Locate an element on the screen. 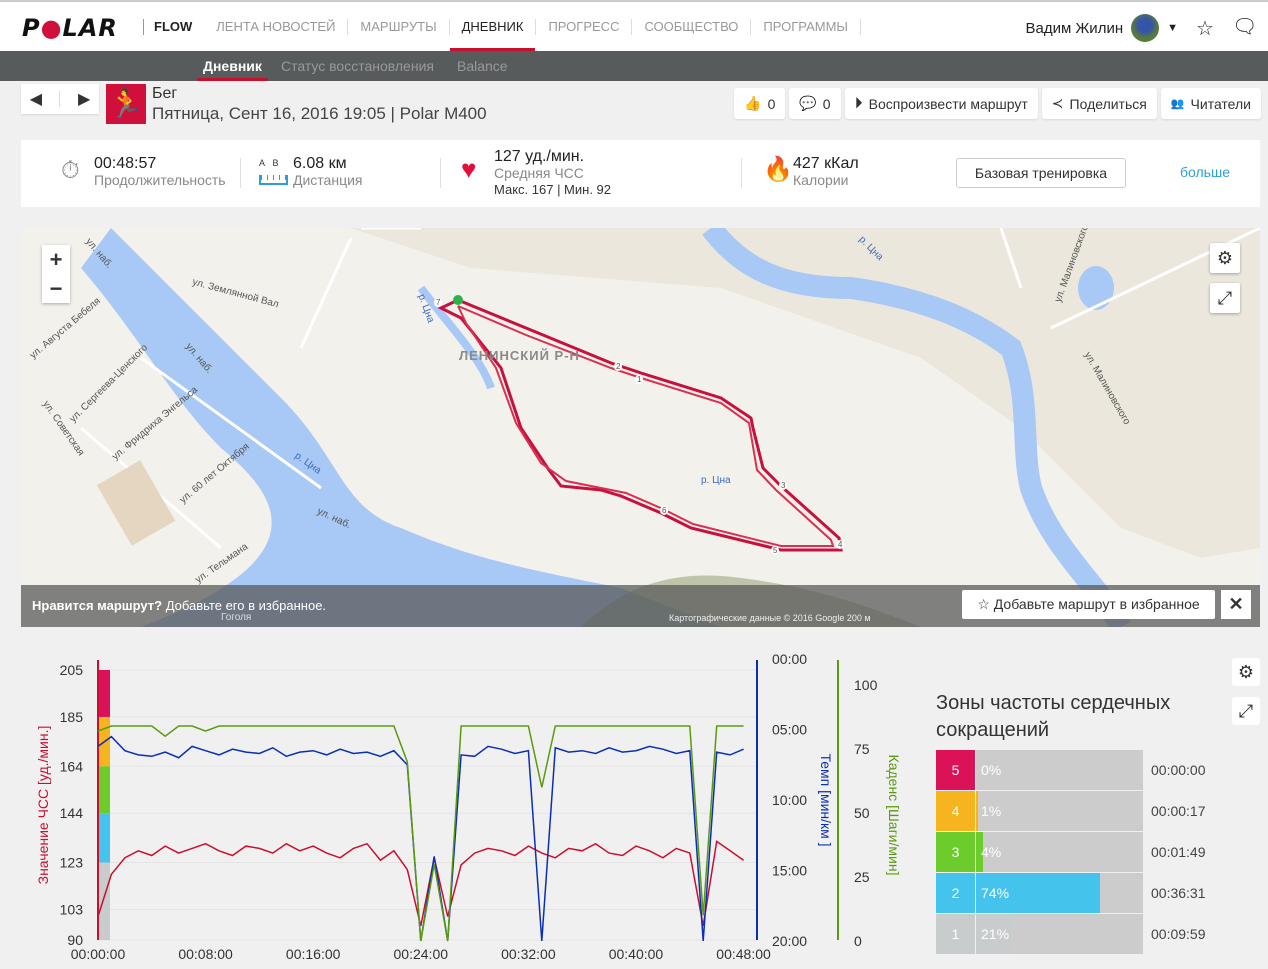 The image size is (1268, 969). nav-diary: ДНЕВНИК is located at coordinates (492, 26).